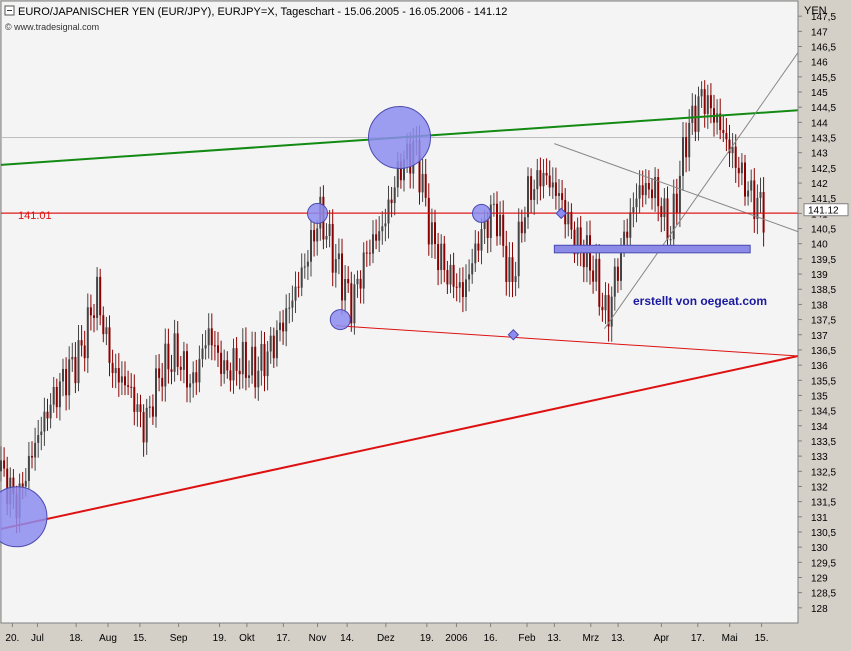 This screenshot has height=651, width=851. Describe the element at coordinates (491, 638) in the screenshot. I see `x-tick-label: 16.` at that location.